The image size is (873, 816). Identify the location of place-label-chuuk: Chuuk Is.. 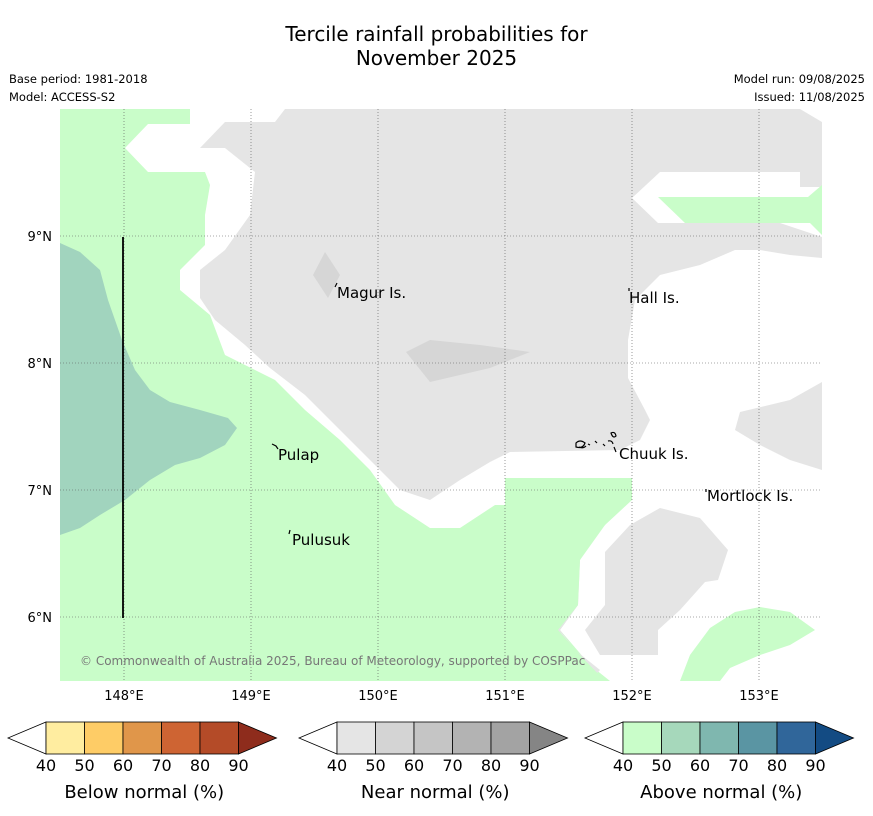
(653, 454).